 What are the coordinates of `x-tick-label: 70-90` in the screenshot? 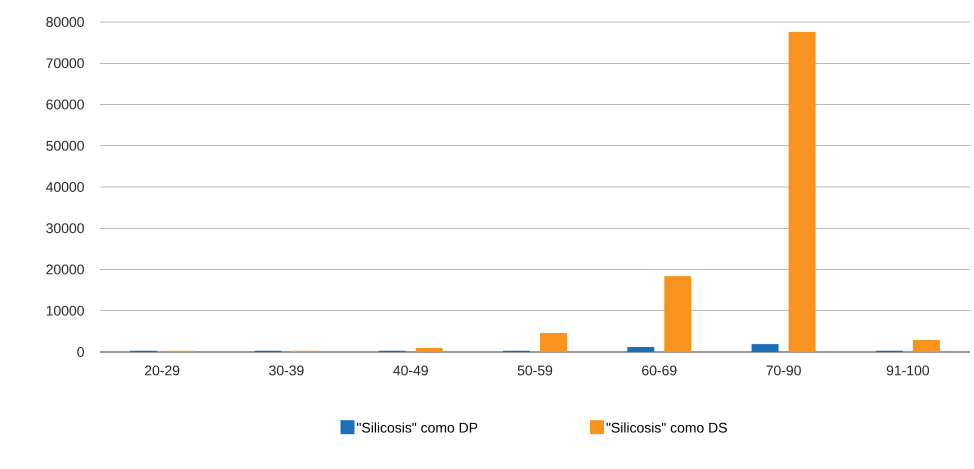 It's located at (783, 371).